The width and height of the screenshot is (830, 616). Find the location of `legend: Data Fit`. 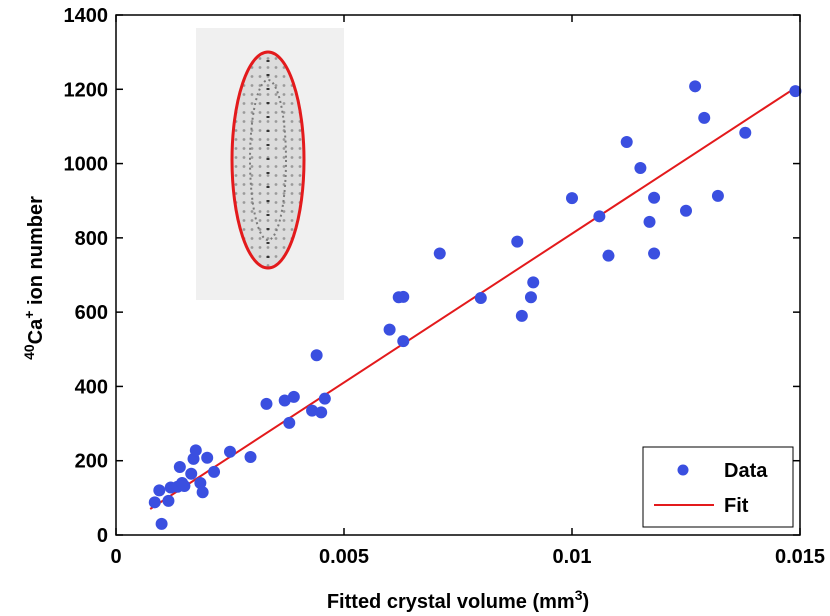

legend: Data Fit is located at coordinates (718, 487).